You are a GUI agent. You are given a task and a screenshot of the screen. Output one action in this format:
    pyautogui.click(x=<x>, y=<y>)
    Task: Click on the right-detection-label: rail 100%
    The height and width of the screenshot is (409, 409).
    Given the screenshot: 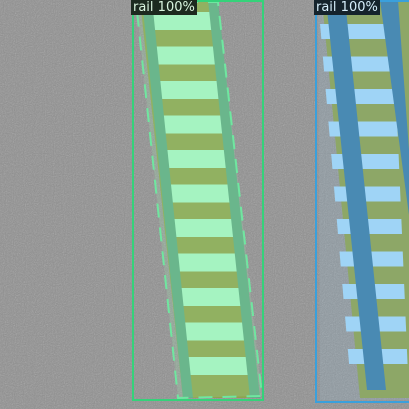 What is the action you would take?
    pyautogui.click(x=347, y=7)
    